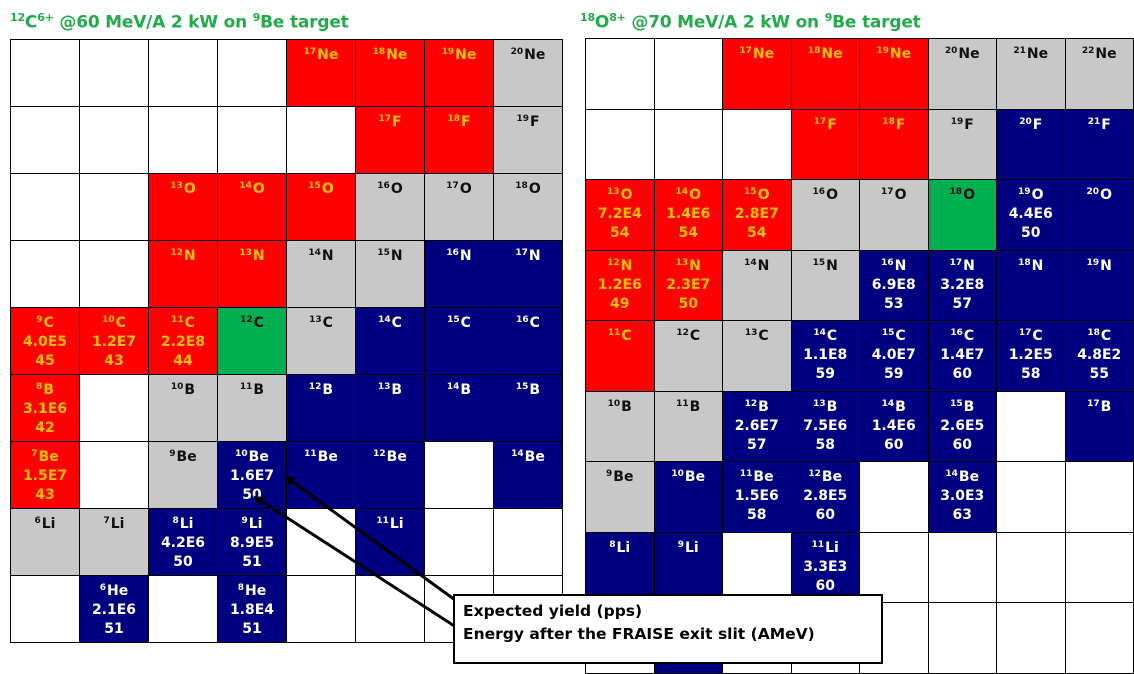  I want to click on nuclide-label: 22Ne, so click(1099, 54).